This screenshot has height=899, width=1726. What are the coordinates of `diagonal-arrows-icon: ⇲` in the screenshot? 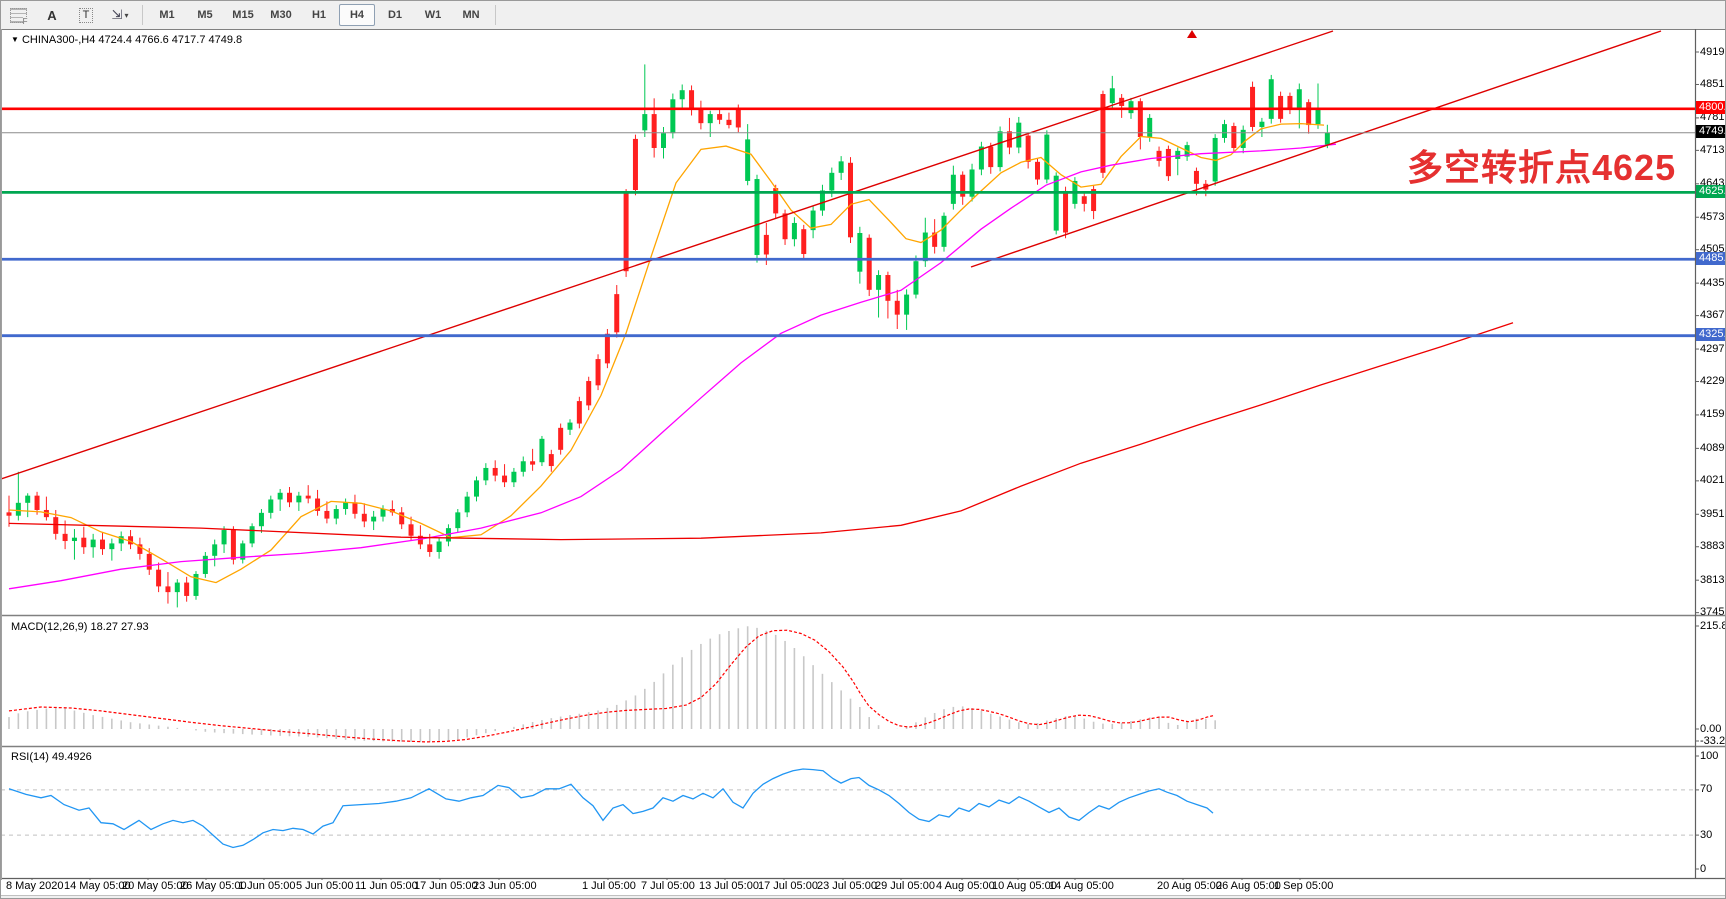 It's located at (117, 14).